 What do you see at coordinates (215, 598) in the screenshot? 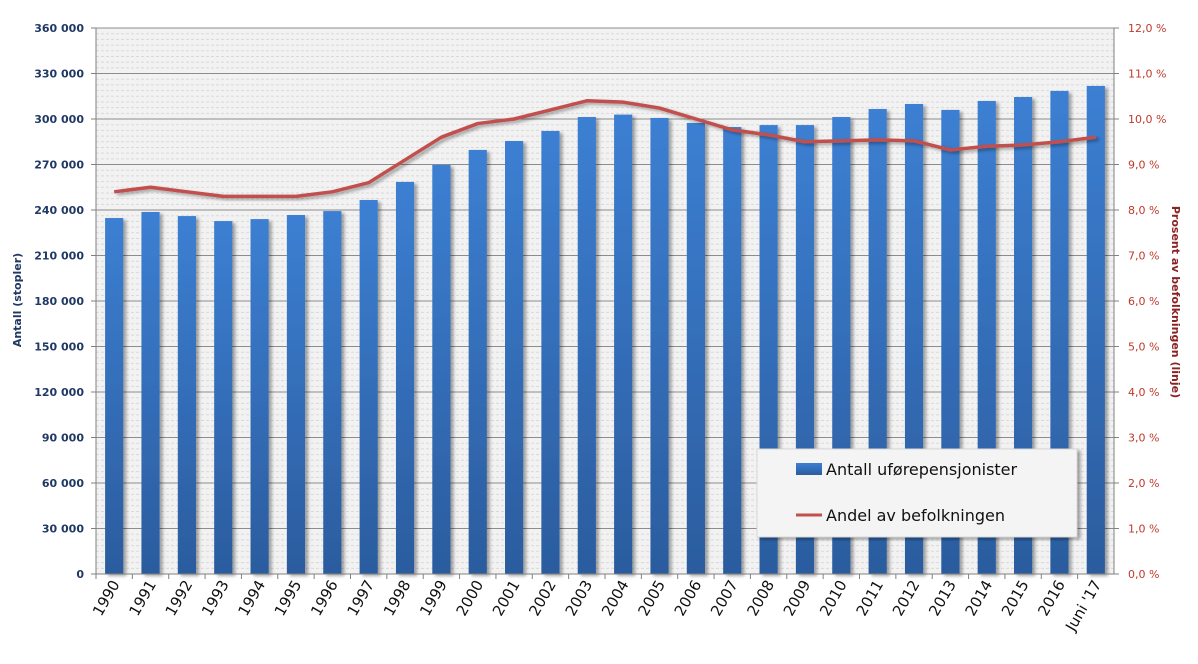
I see `x-tick-label: 1993` at bounding box center [215, 598].